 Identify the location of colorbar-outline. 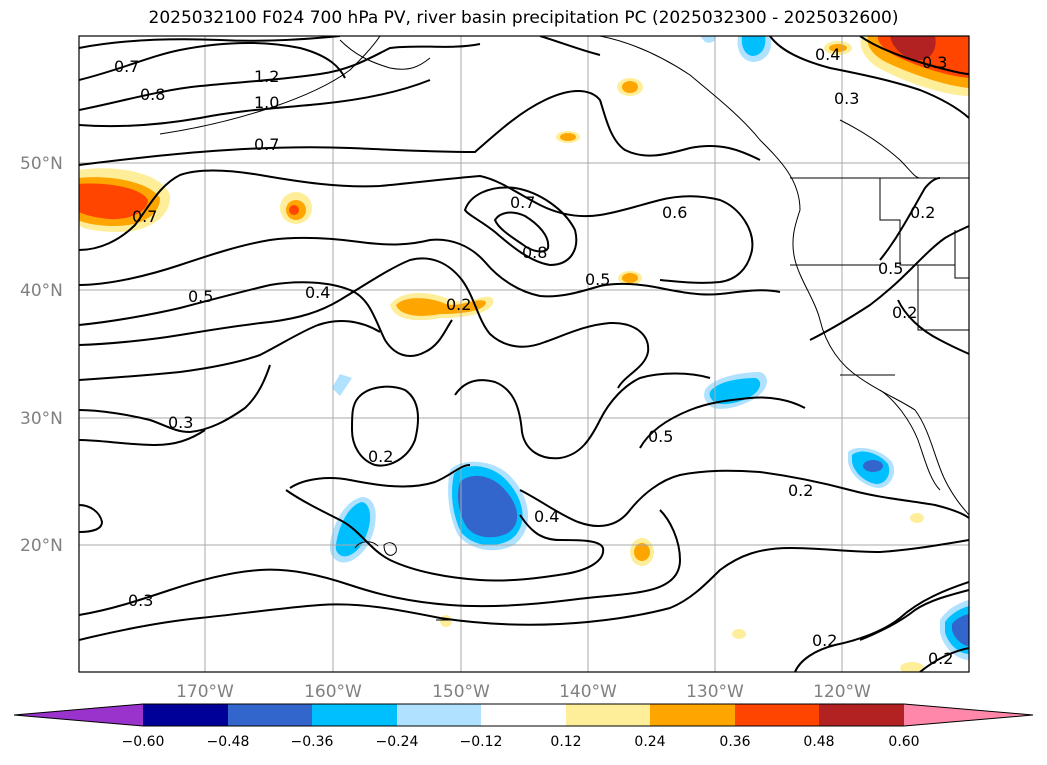
(523, 715).